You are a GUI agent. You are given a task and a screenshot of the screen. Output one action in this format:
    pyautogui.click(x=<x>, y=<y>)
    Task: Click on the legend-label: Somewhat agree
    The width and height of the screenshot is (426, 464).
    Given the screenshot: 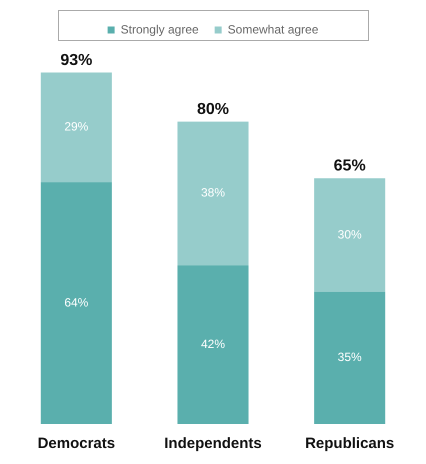 What is the action you would take?
    pyautogui.click(x=273, y=29)
    